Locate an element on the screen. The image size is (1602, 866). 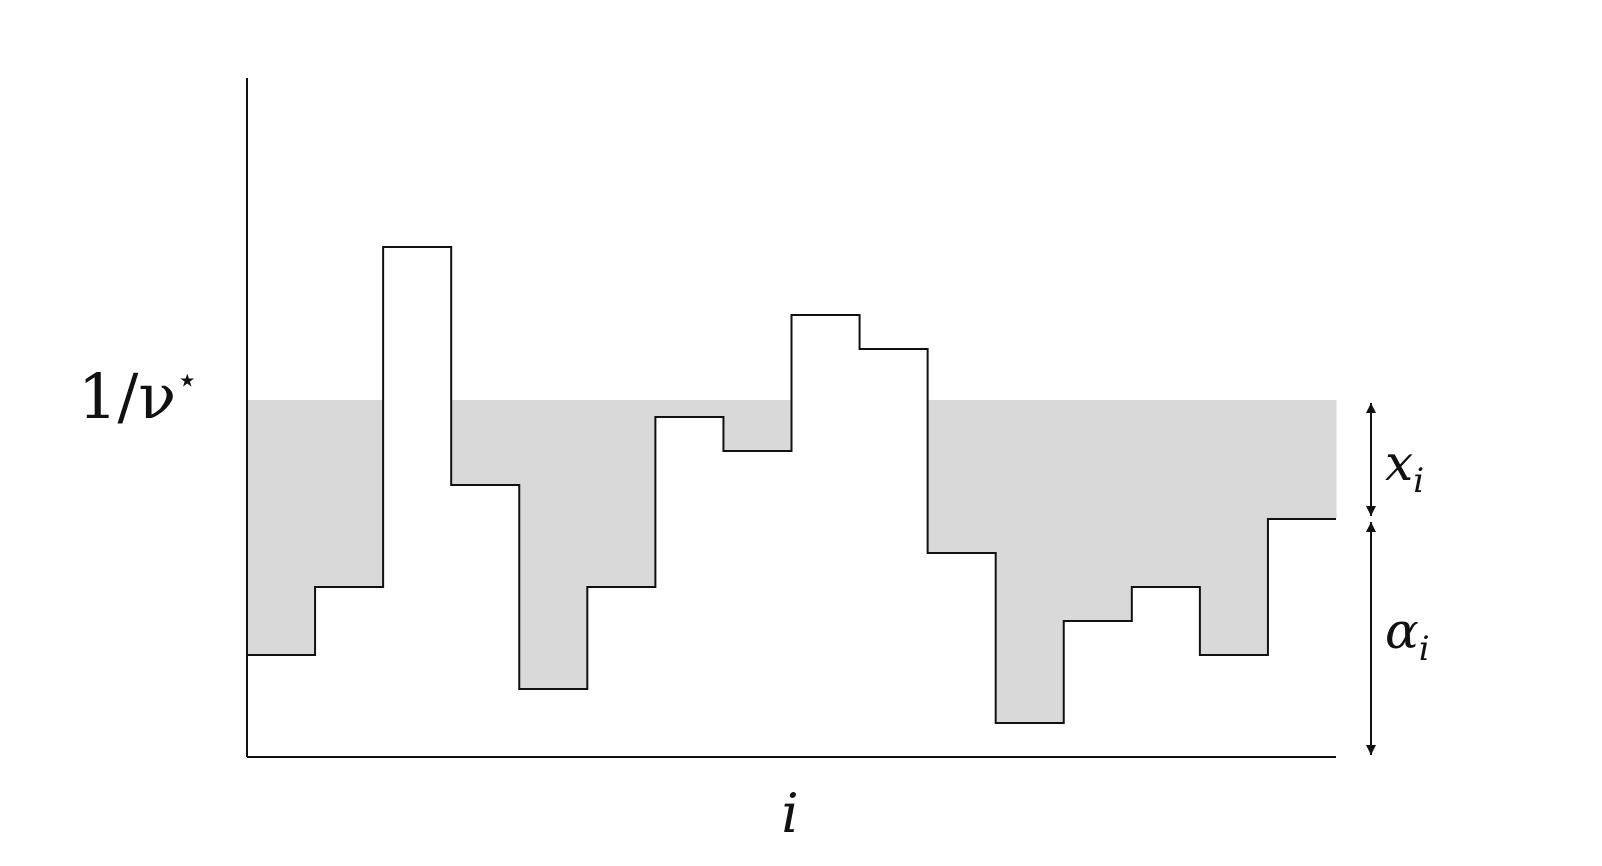
x-i-label: xi is located at coordinates (1404, 467).